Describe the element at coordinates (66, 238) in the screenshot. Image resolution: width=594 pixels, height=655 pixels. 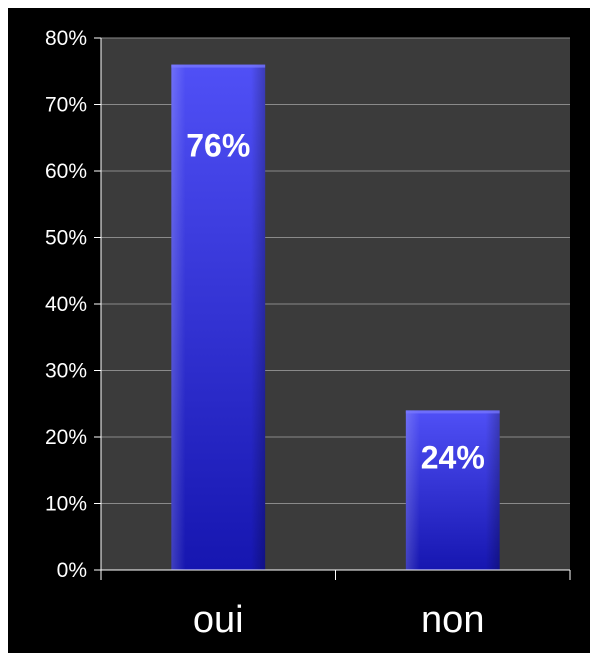
I see `y-tick-label: 50%` at that location.